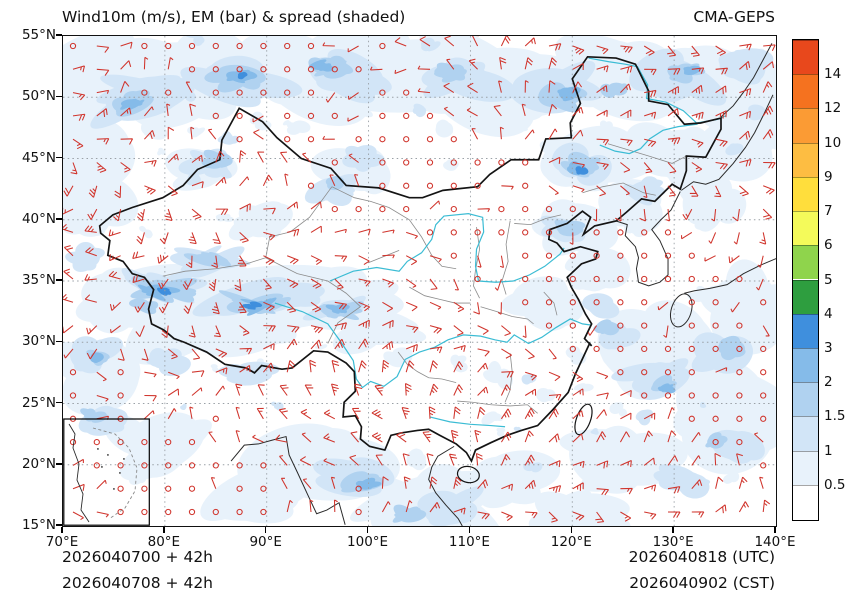 This screenshot has height=608, width=860. What do you see at coordinates (828, 347) in the screenshot?
I see `colorbar-label: 3` at bounding box center [828, 347].